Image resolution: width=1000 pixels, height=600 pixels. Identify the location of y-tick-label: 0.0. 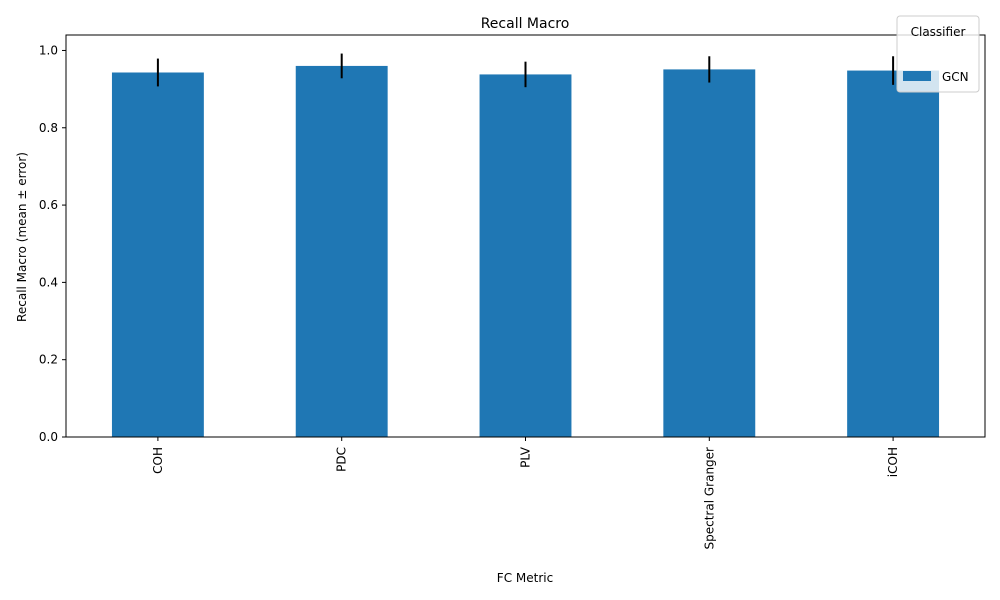
(48, 437).